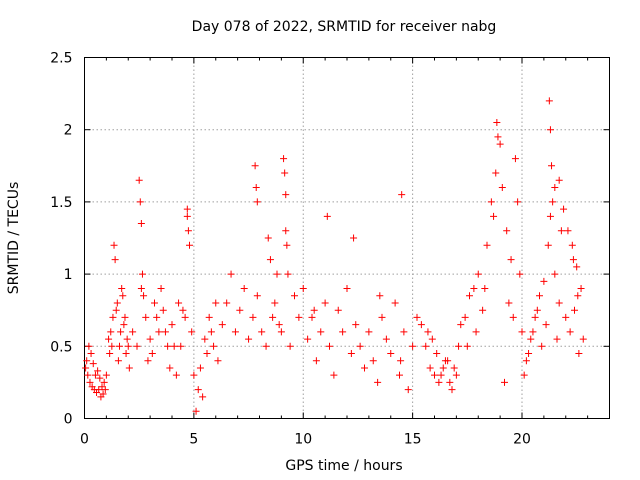 The height and width of the screenshot is (480, 640). What do you see at coordinates (68, 131) in the screenshot?
I see `y-tick-label: 2` at bounding box center [68, 131].